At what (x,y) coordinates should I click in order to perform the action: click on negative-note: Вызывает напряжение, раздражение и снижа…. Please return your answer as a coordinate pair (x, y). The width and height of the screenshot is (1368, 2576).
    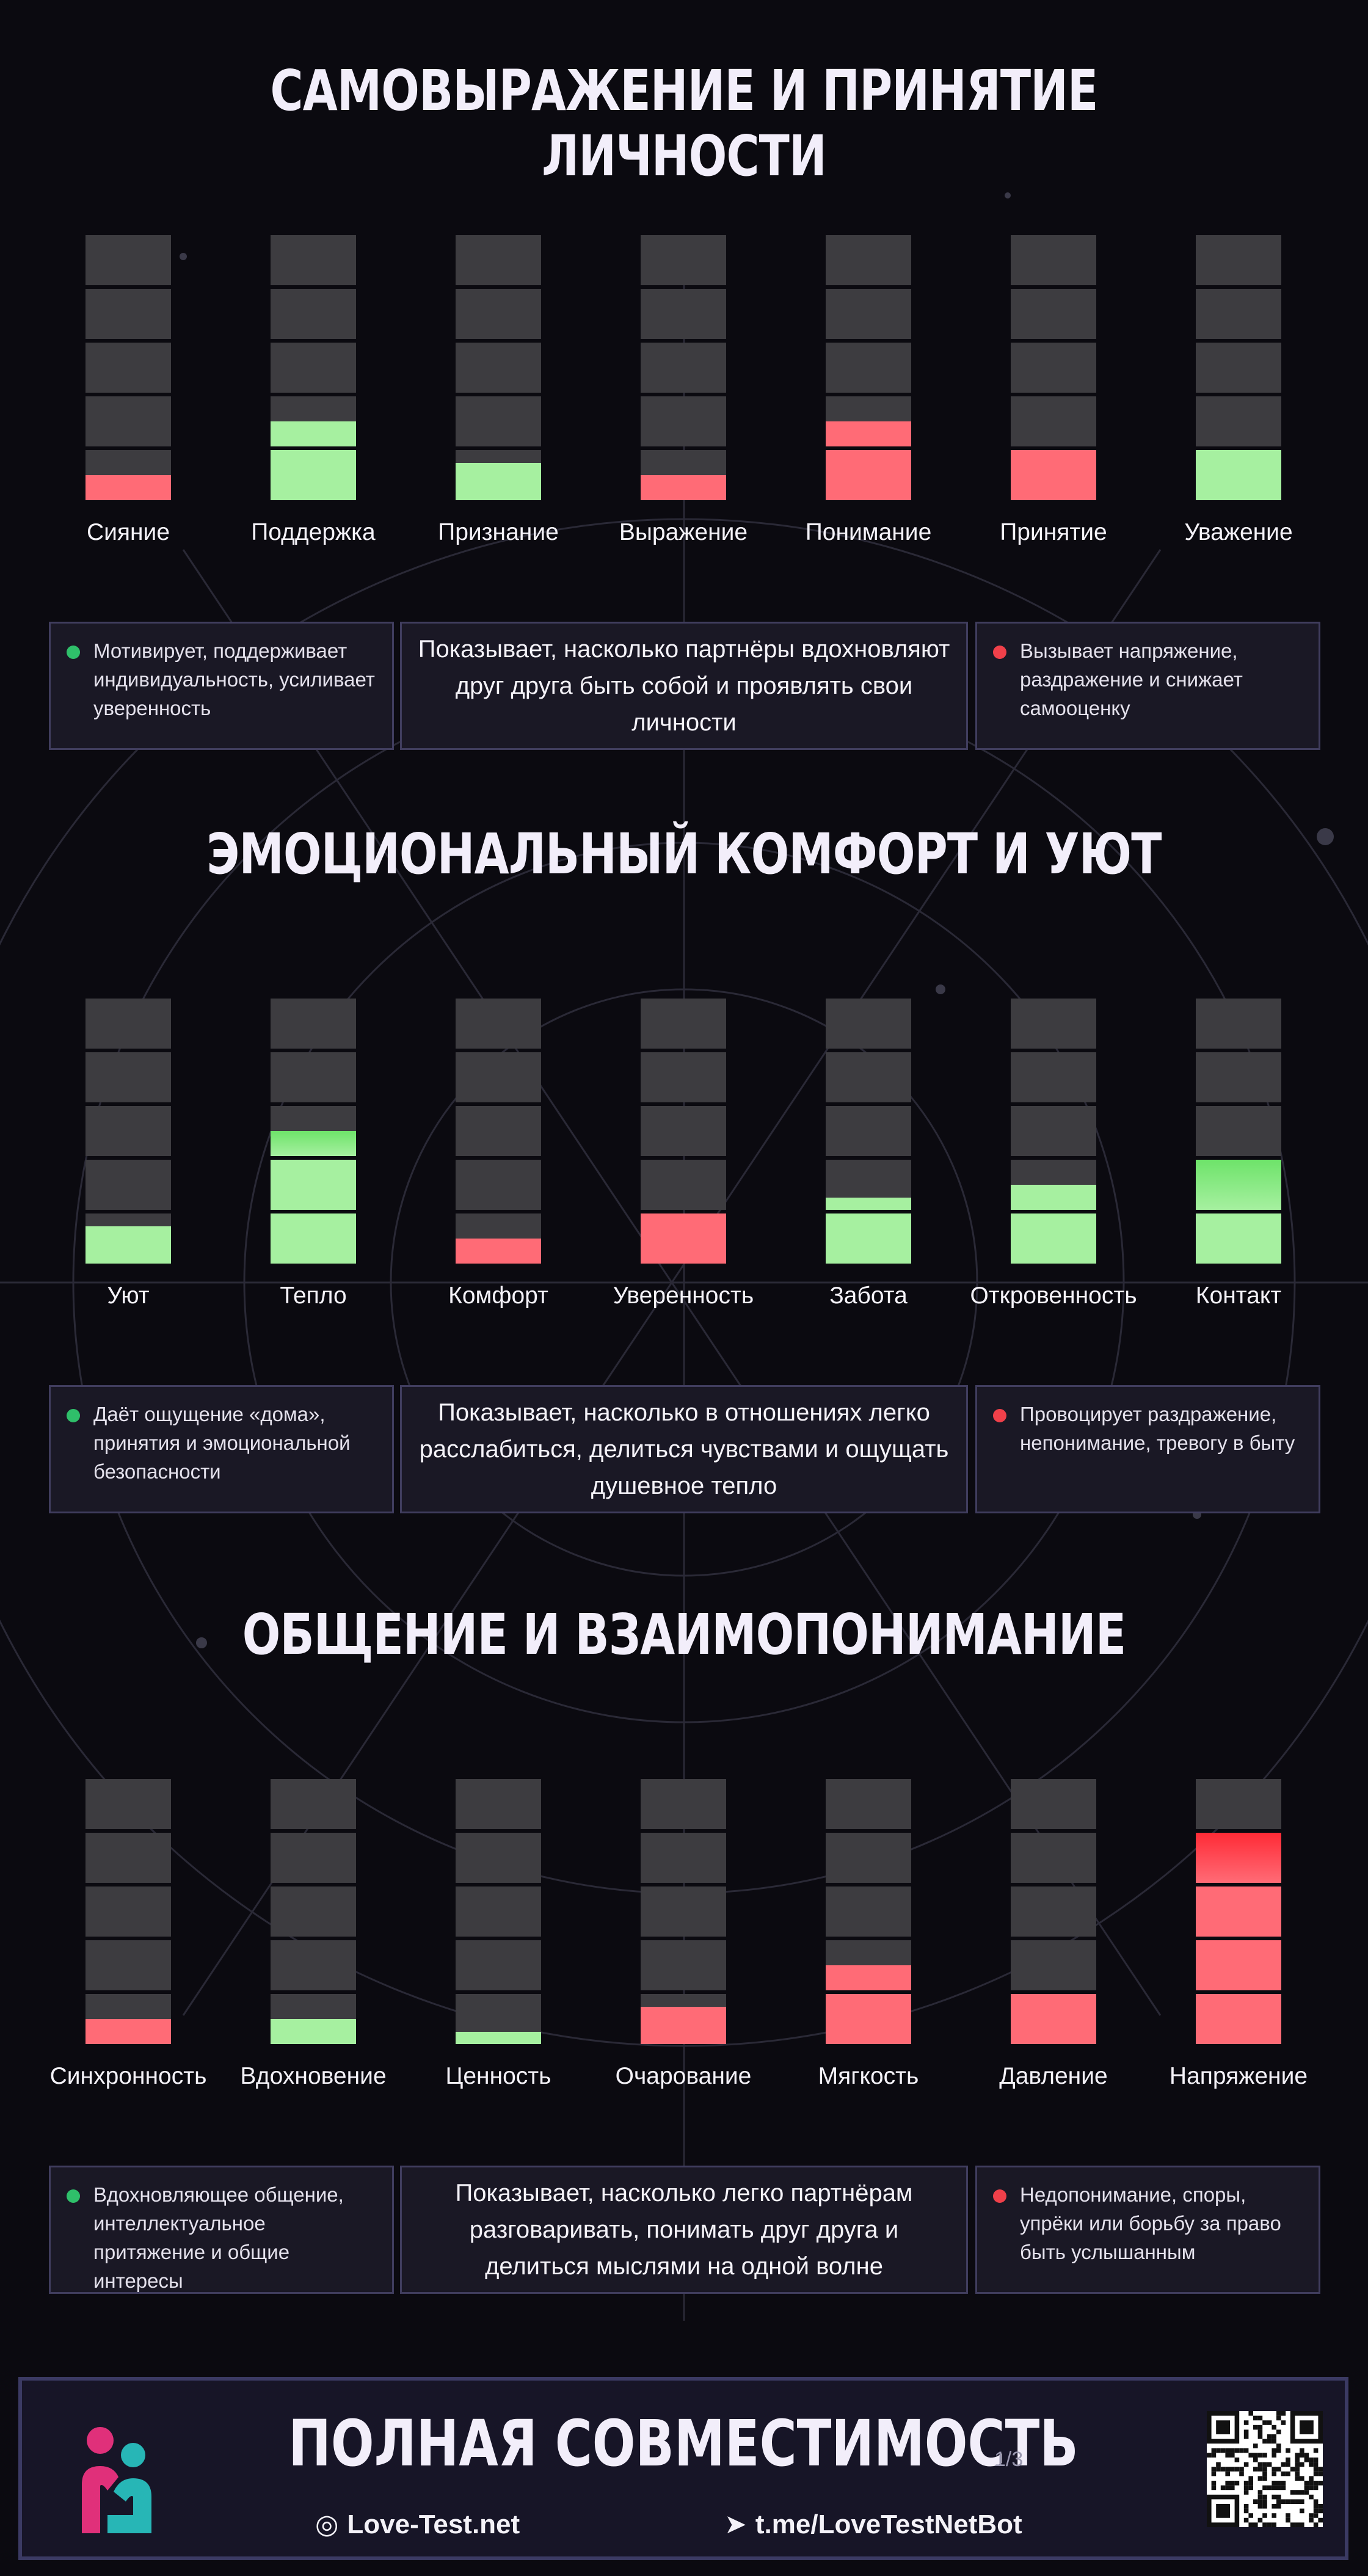
    Looking at the image, I should click on (1147, 686).